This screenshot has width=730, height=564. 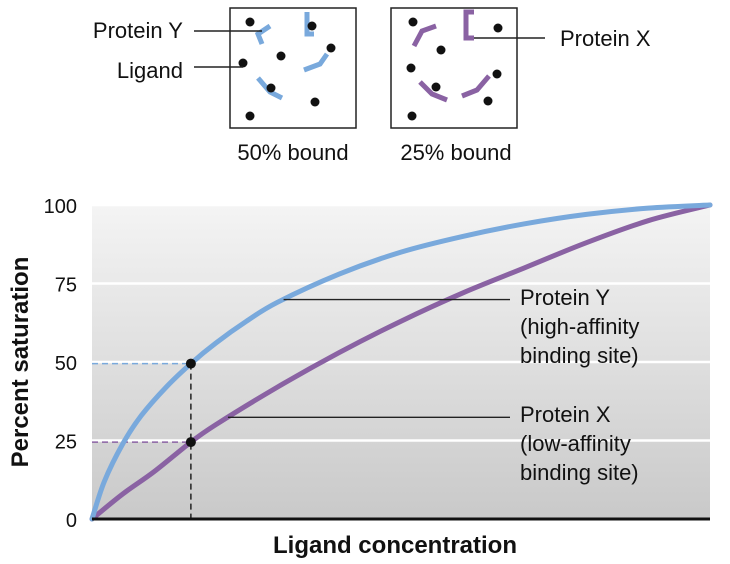 I want to click on y-tick-50: 50, so click(x=66, y=364).